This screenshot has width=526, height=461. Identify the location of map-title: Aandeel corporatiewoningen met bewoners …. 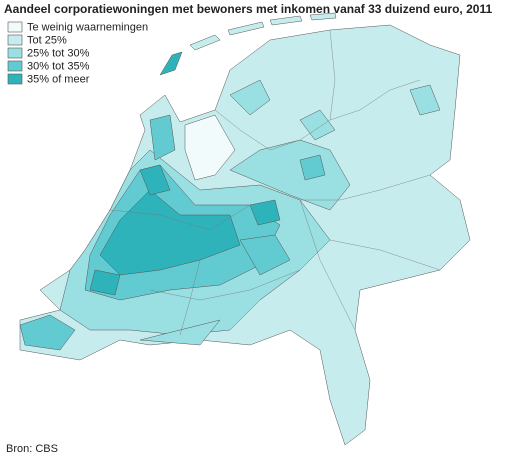
(248, 9).